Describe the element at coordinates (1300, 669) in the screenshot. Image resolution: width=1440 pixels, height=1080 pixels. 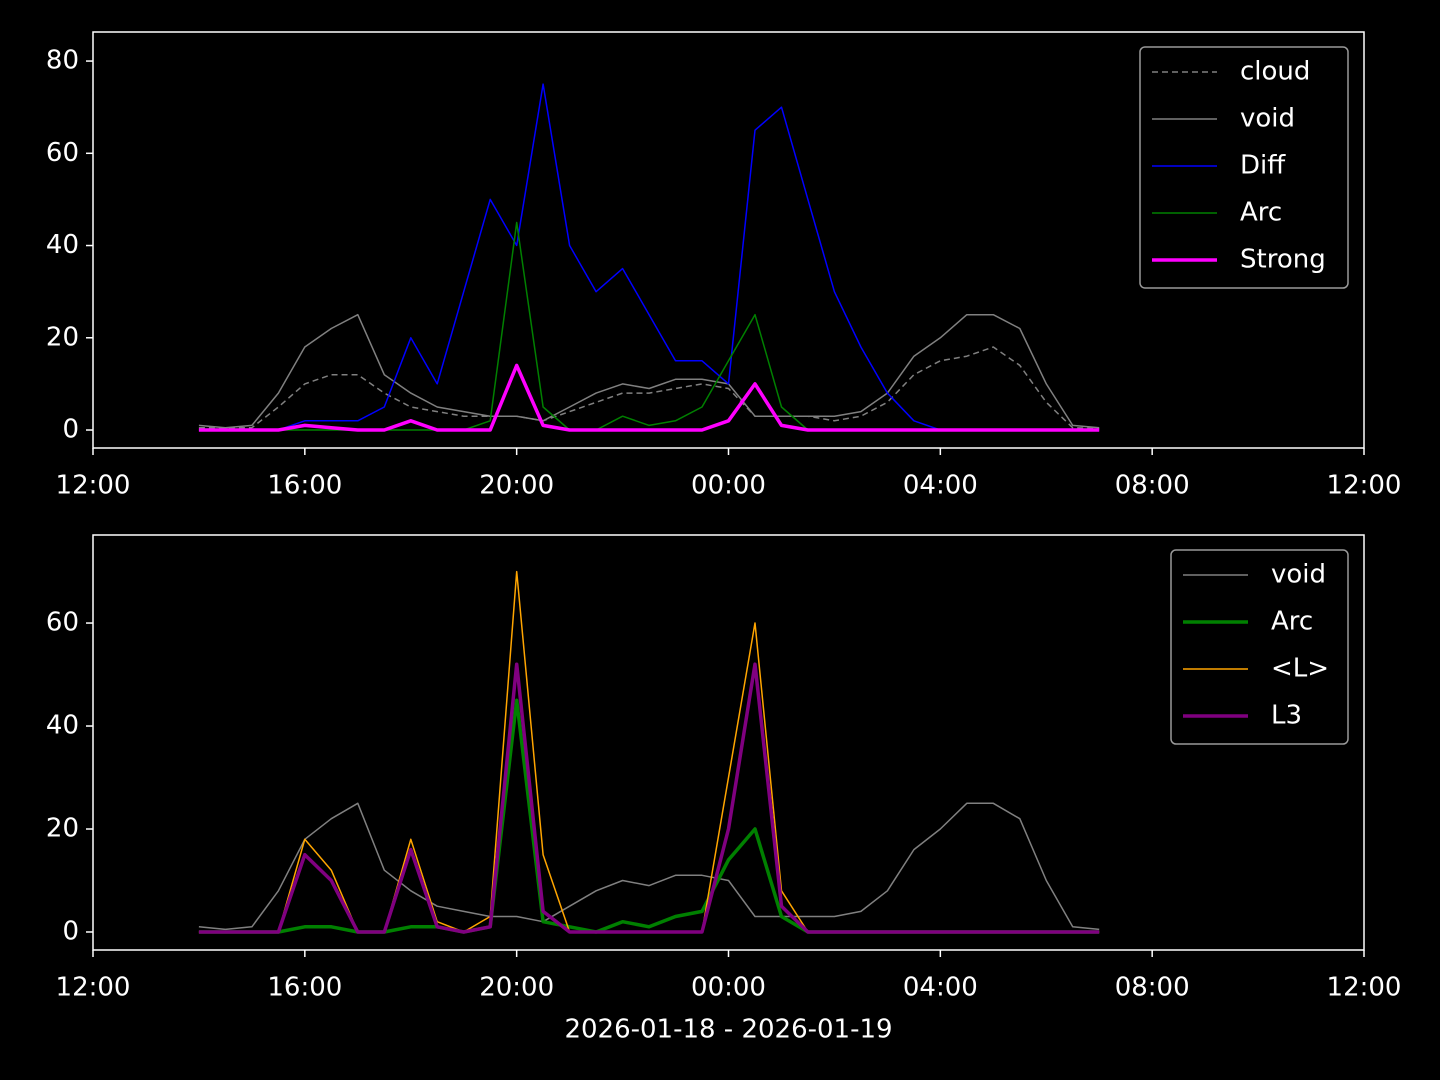
I see `legend-label: <L>` at that location.